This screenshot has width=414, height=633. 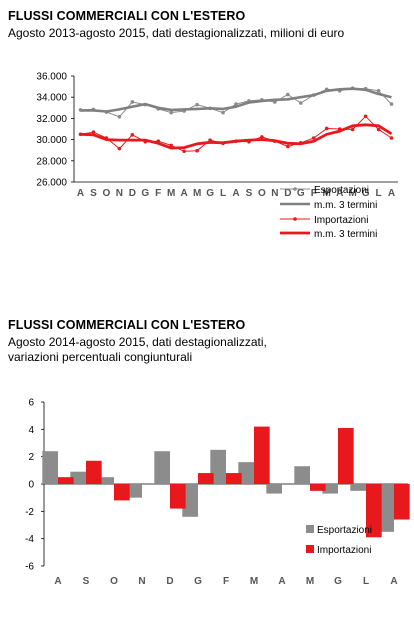 What do you see at coordinates (295, 219) in the screenshot?
I see `legend-marker-imports` at bounding box center [295, 219].